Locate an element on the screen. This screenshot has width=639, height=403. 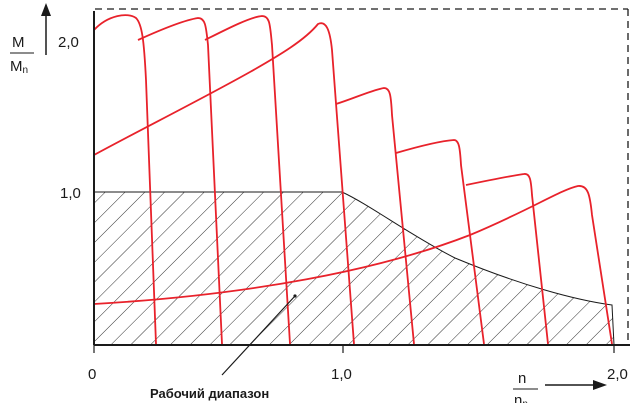
svg-text: Mn is located at coordinates (19, 67).